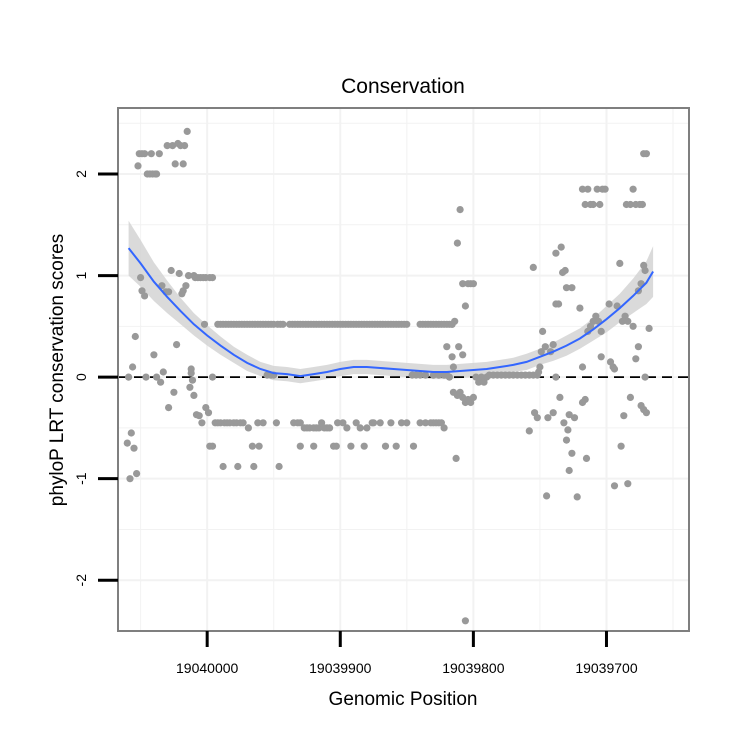 The height and width of the screenshot is (750, 750). What do you see at coordinates (81, 580) in the screenshot?
I see `y-tick-label: -2` at bounding box center [81, 580].